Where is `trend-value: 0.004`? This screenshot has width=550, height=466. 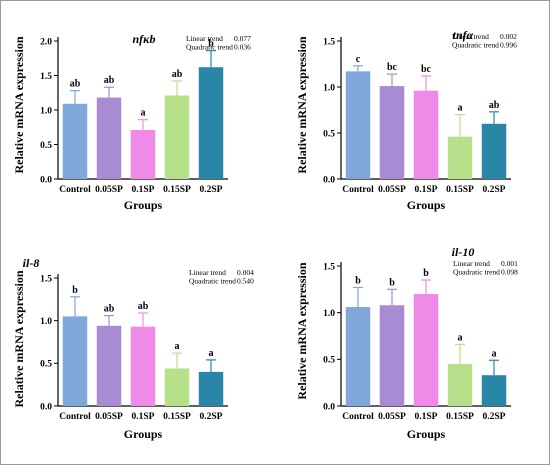
trend-value: 0.004 is located at coordinates (245, 272).